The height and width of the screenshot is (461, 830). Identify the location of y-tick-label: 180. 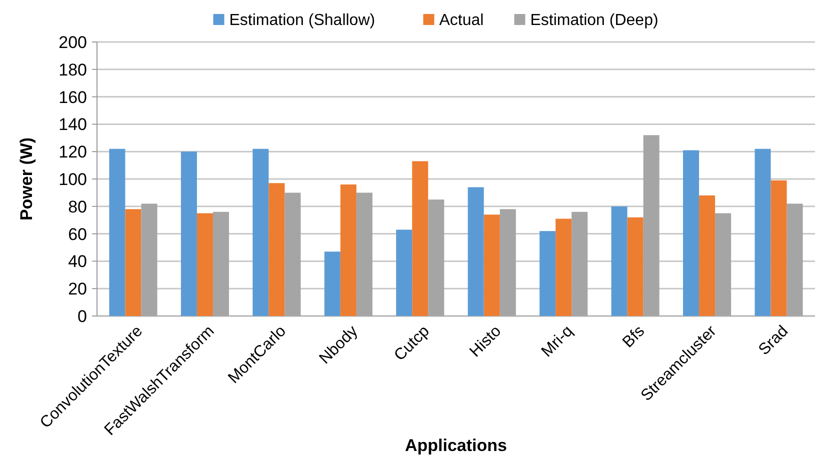
(72, 70).